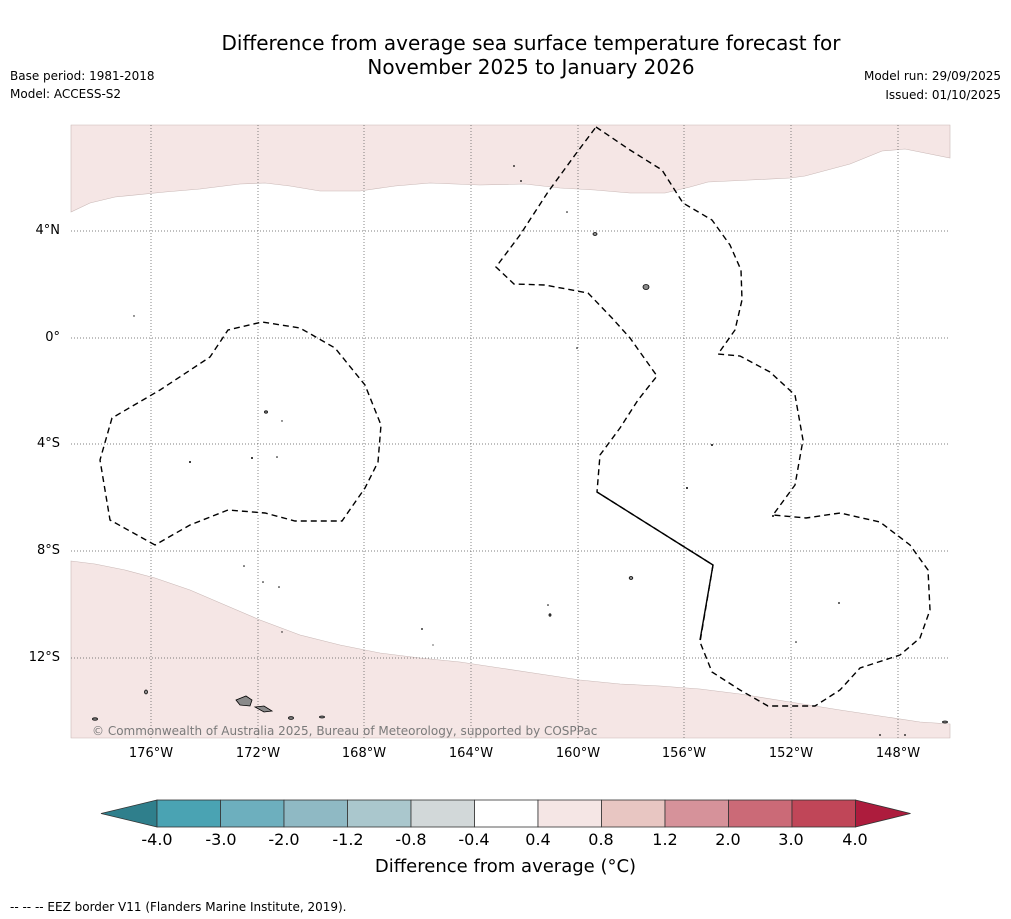 The image size is (1011, 919). I want to click on eez-tuvalu-tokelau, so click(240, 433).